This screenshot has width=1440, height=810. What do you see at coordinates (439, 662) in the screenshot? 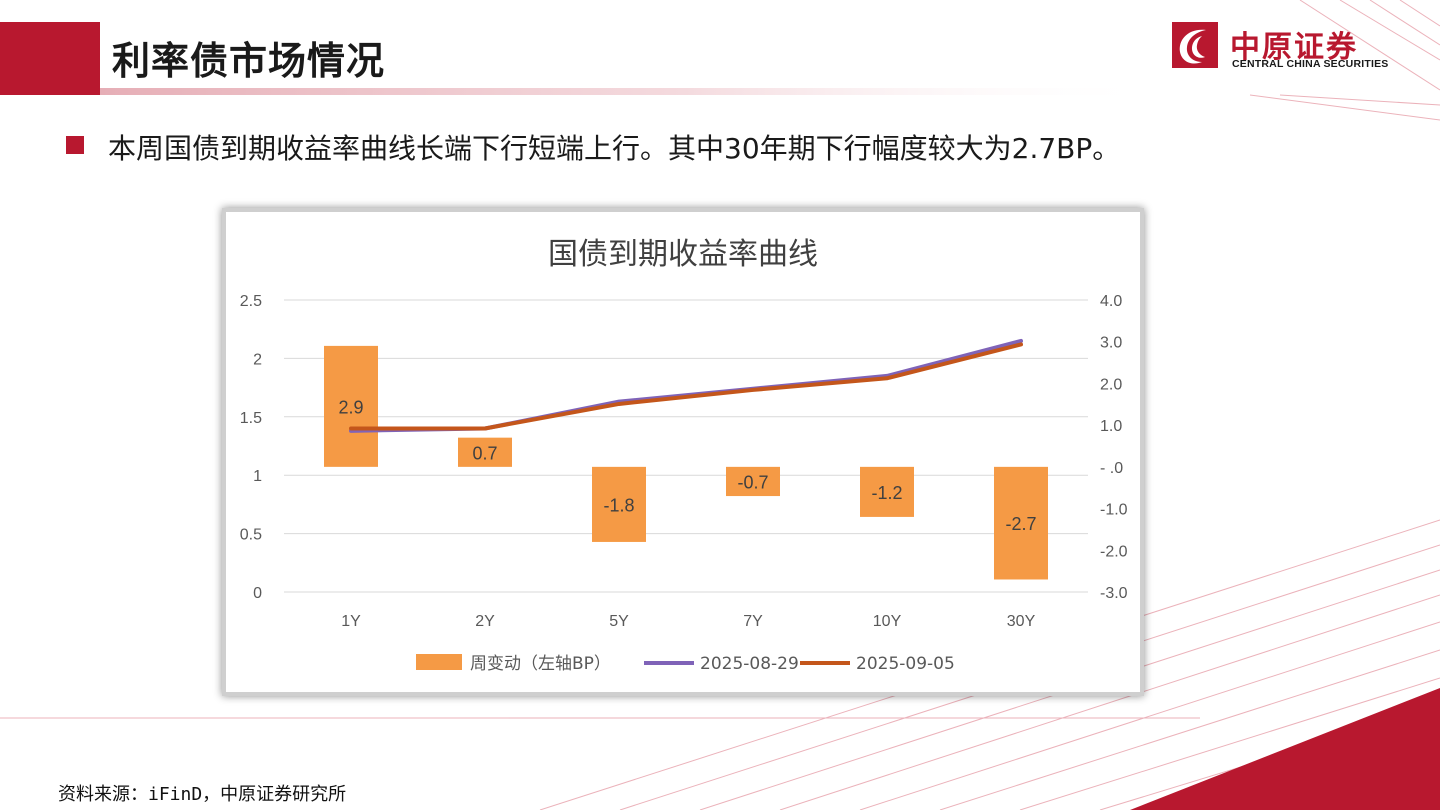
I see `legend-swatch-bar` at bounding box center [439, 662].